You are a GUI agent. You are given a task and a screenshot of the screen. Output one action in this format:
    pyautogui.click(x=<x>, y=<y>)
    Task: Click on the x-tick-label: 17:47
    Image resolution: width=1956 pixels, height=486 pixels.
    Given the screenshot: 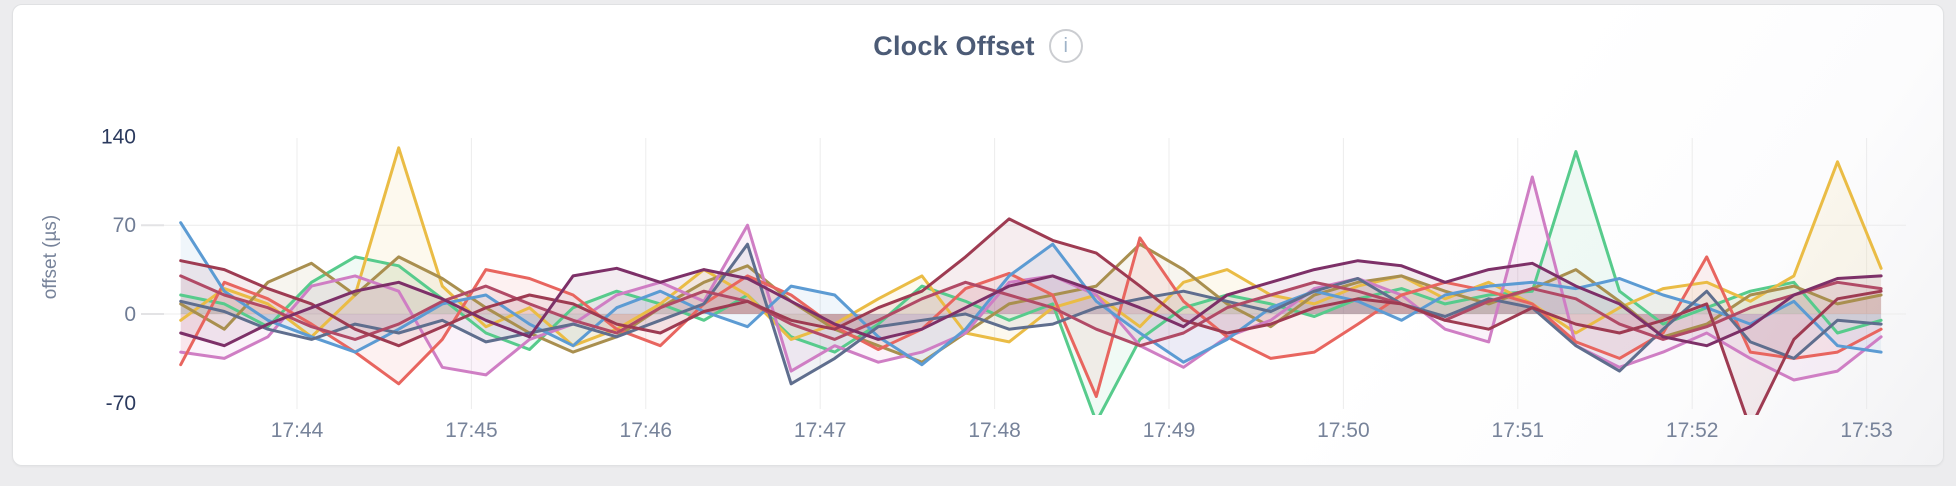 What is the action you would take?
    pyautogui.click(x=820, y=430)
    